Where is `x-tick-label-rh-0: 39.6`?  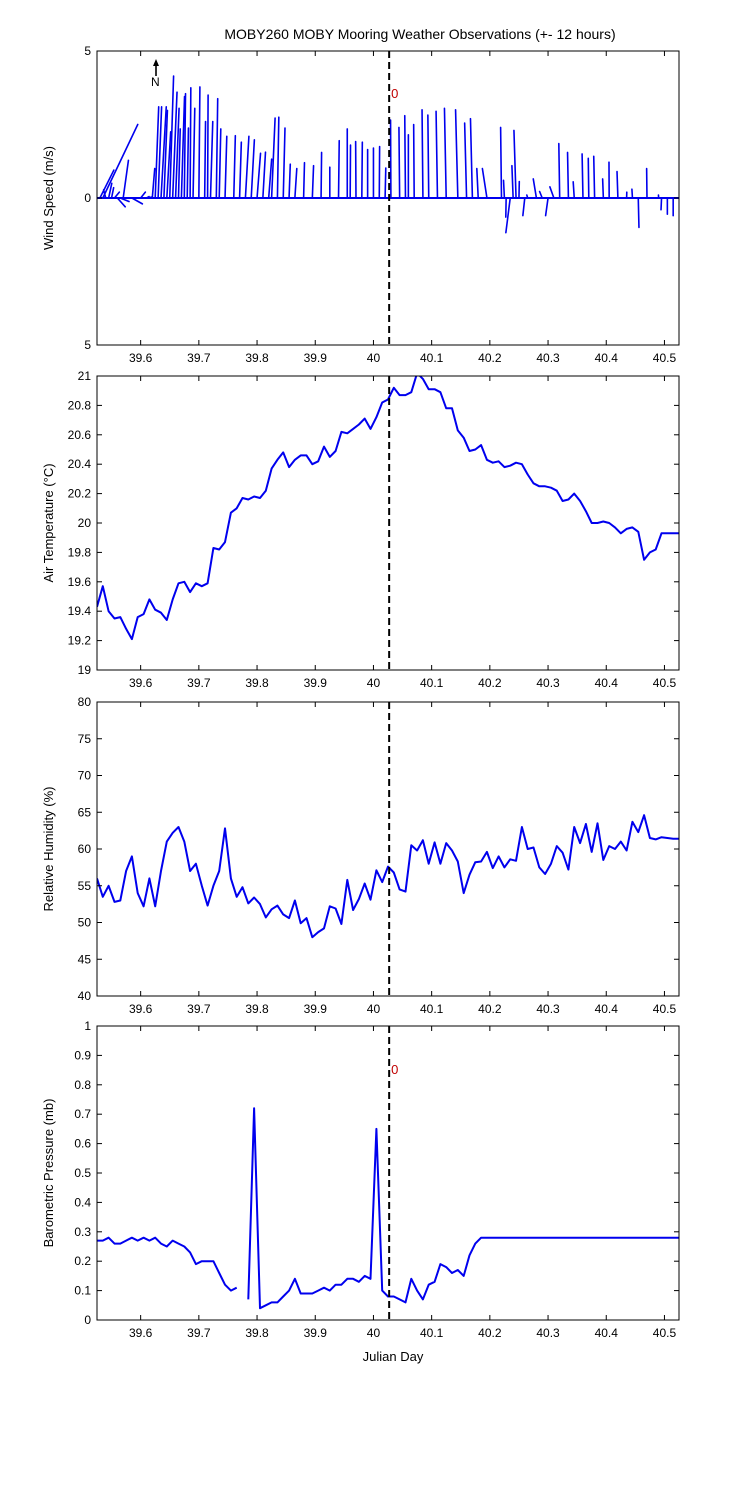
x-tick-label-rh-0: 39.6 is located at coordinates (141, 1009).